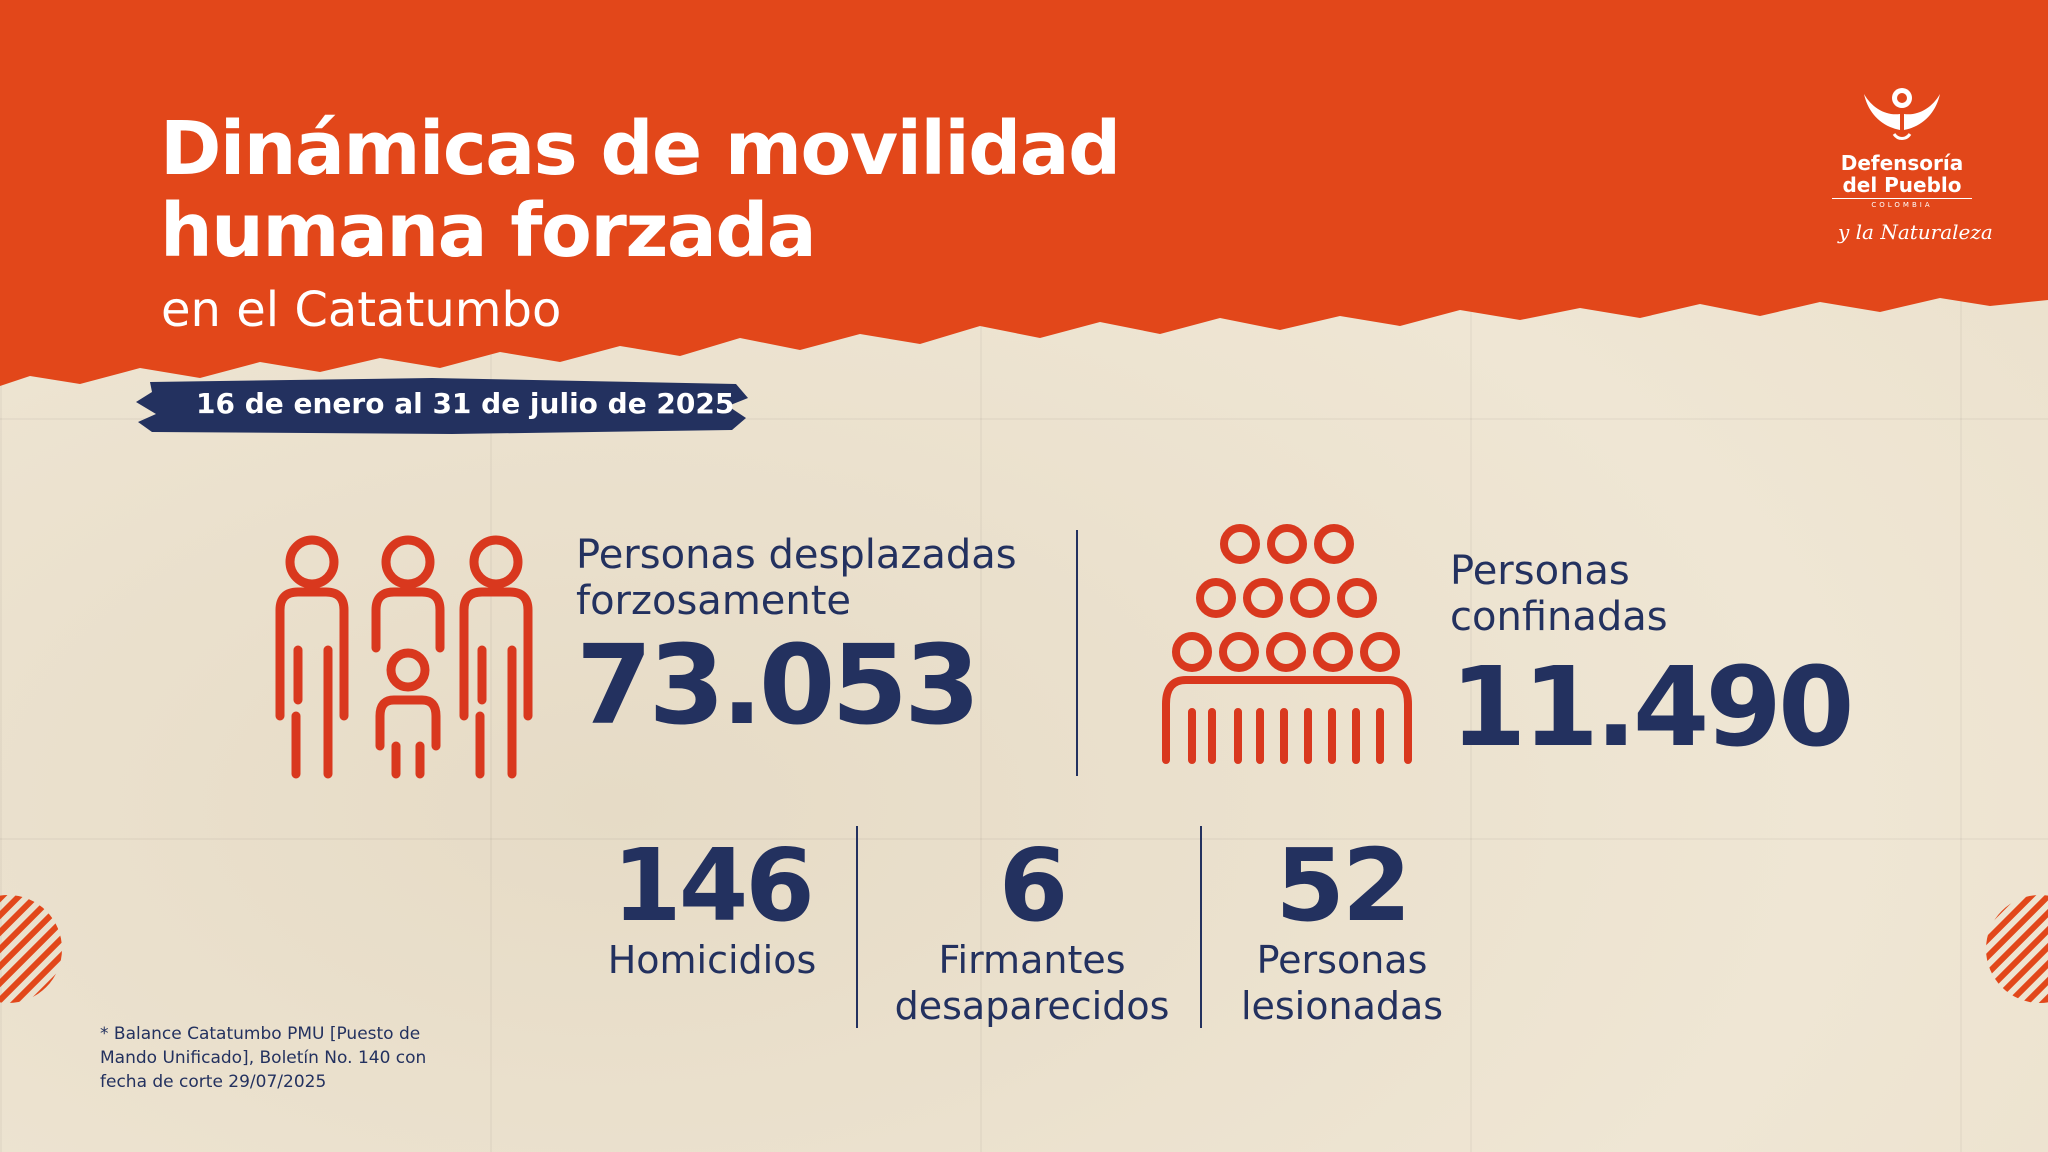 This screenshot has width=2048, height=1152. Describe the element at coordinates (1287, 644) in the screenshot. I see `crowd-icon` at that location.